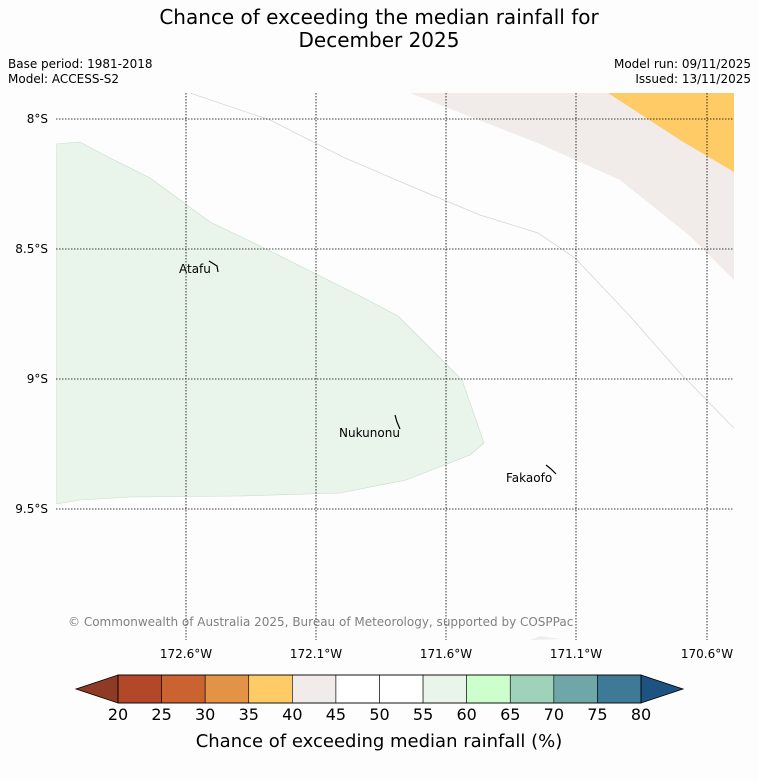 Image resolution: width=758 pixels, height=781 pixels. Describe the element at coordinates (96, 689) in the screenshot. I see `colorbar-under-arrow` at that location.